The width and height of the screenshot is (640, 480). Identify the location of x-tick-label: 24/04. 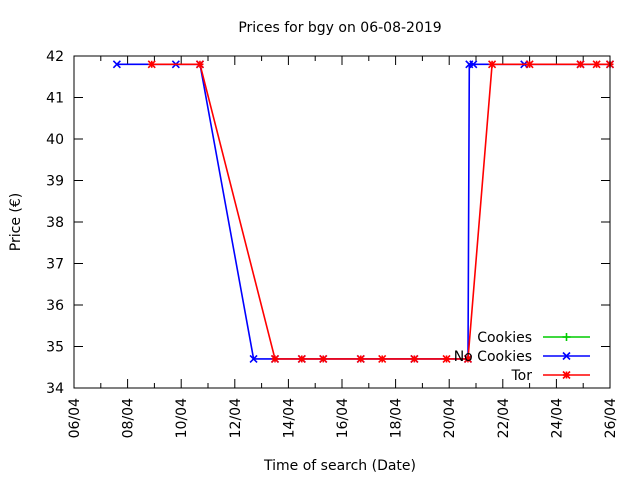
(557, 418).